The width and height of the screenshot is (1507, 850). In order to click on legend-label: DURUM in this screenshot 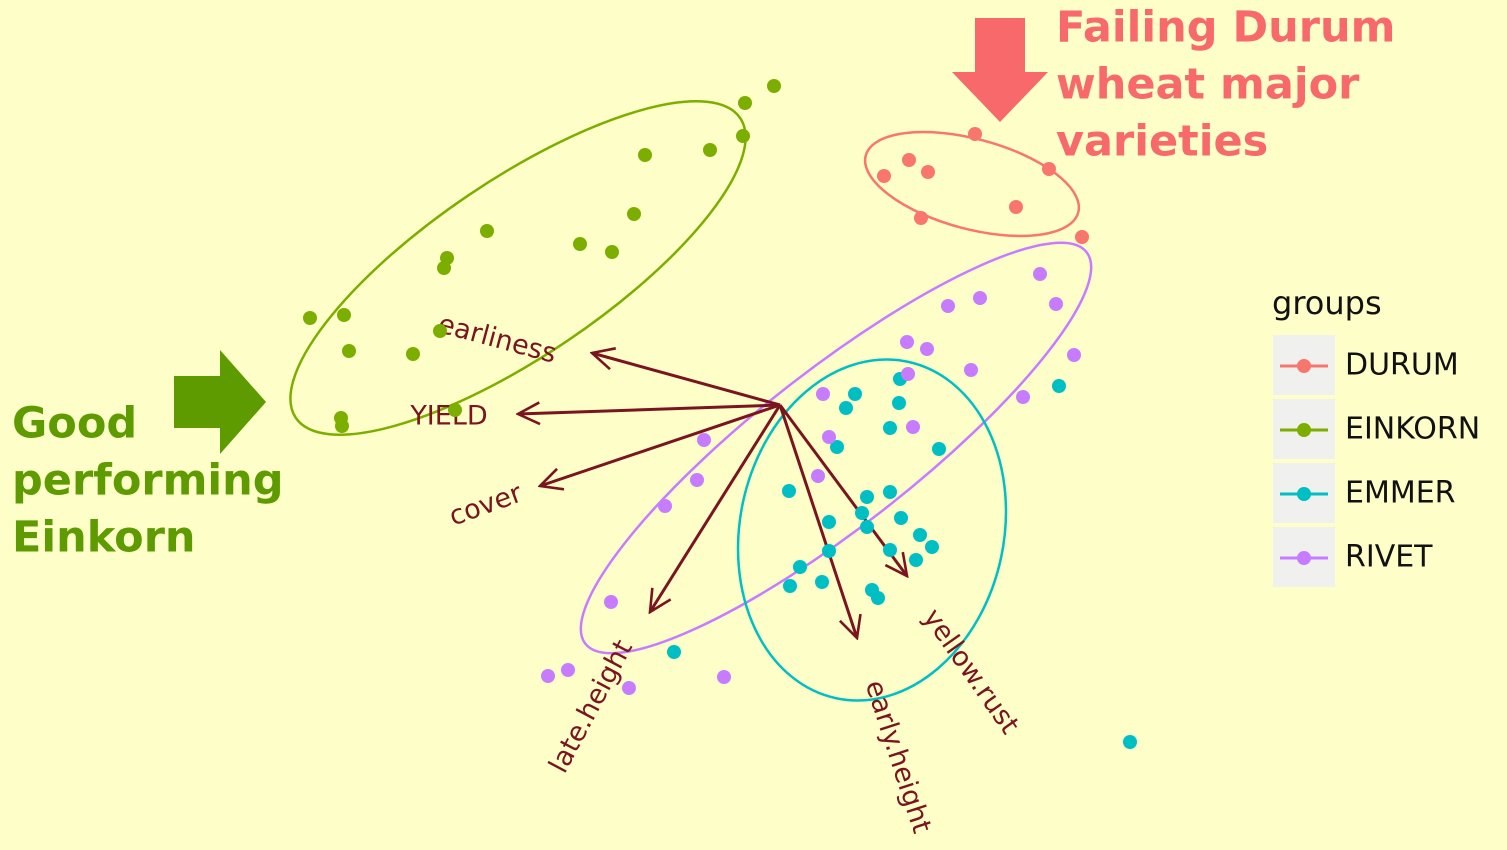, I will do `click(1402, 365)`.